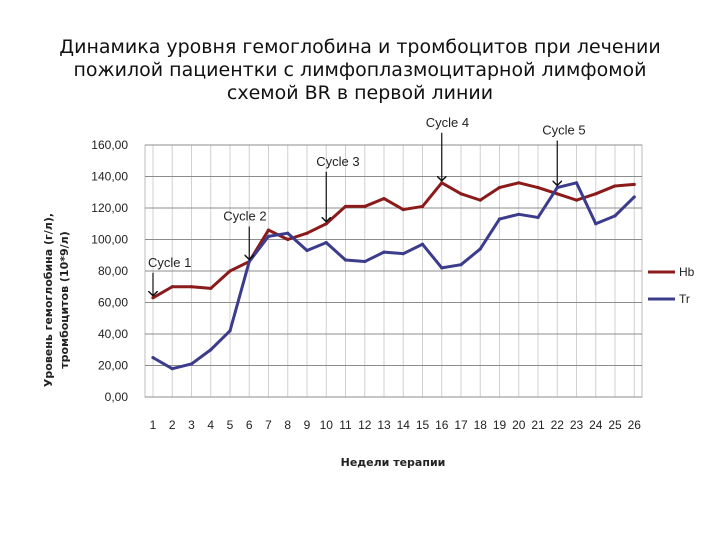 Image resolution: width=720 pixels, height=540 pixels. What do you see at coordinates (113, 334) in the screenshot?
I see `y-tick-label: 40,00` at bounding box center [113, 334].